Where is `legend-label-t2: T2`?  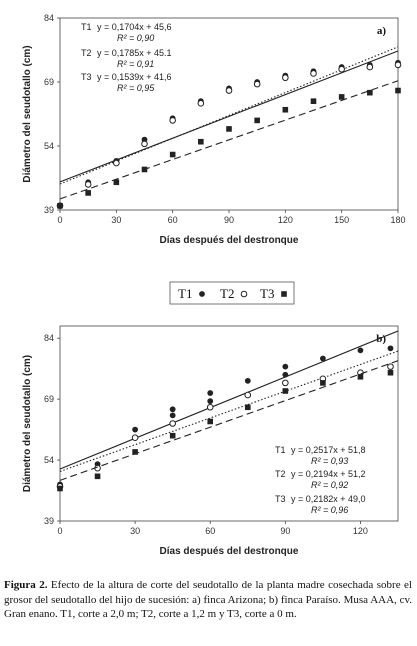
legend-label-t2: T2 is located at coordinates (227, 293).